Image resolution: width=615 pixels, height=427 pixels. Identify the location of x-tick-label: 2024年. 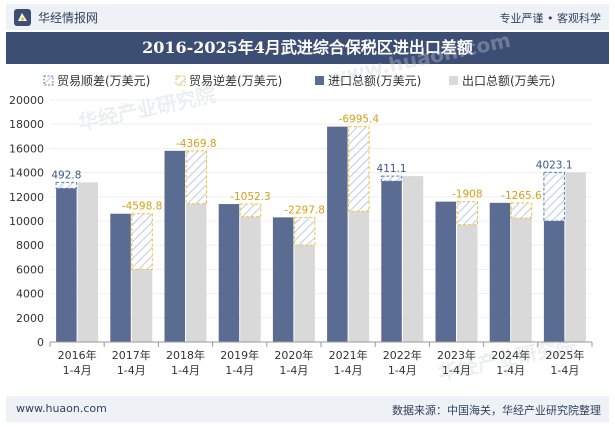
(510, 355).